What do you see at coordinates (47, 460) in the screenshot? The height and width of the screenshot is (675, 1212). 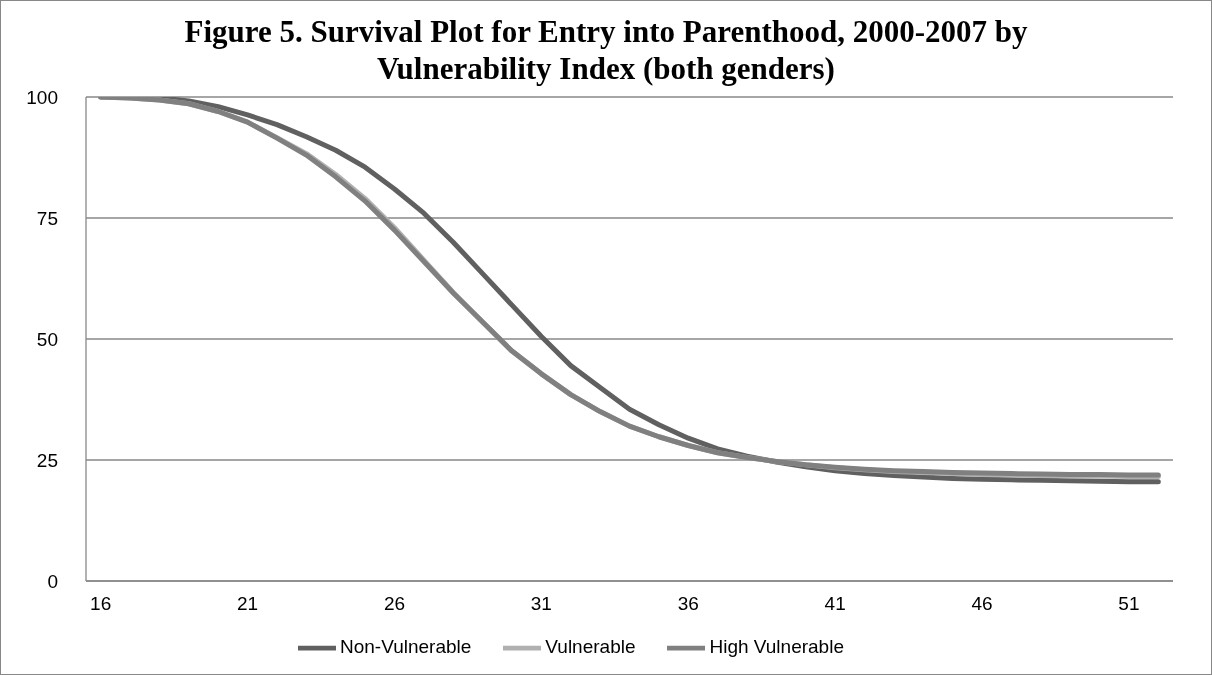 I see `y-tick-label: 25` at bounding box center [47, 460].